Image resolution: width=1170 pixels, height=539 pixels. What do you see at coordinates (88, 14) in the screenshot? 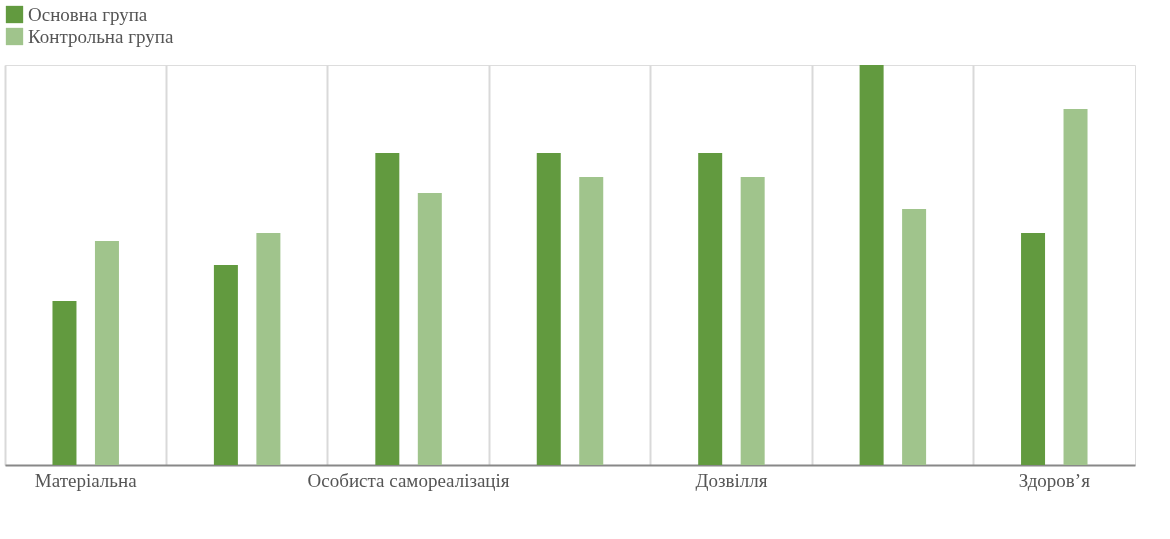
I see `legend-label: Основна група` at bounding box center [88, 14].